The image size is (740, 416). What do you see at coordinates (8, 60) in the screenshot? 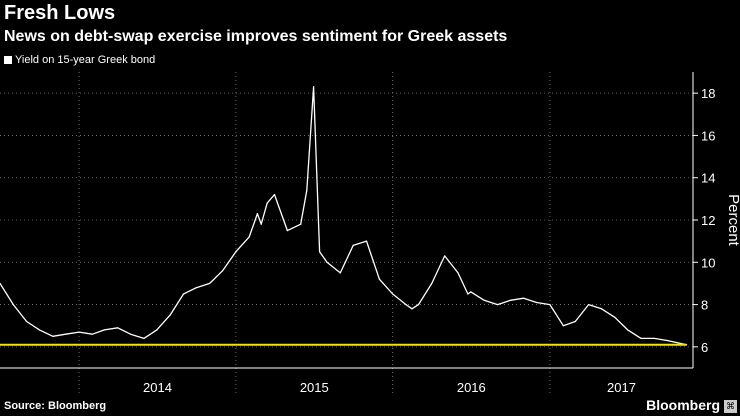
I see `legend-swatch` at bounding box center [8, 60].